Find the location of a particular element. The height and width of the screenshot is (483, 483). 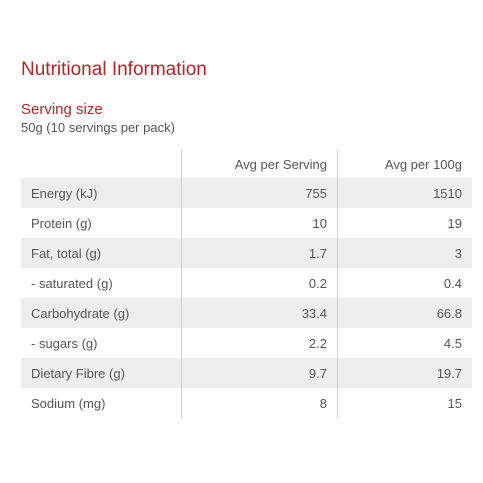

table-row: - sugars (g) 2.2 4.5 is located at coordinates (246, 343).